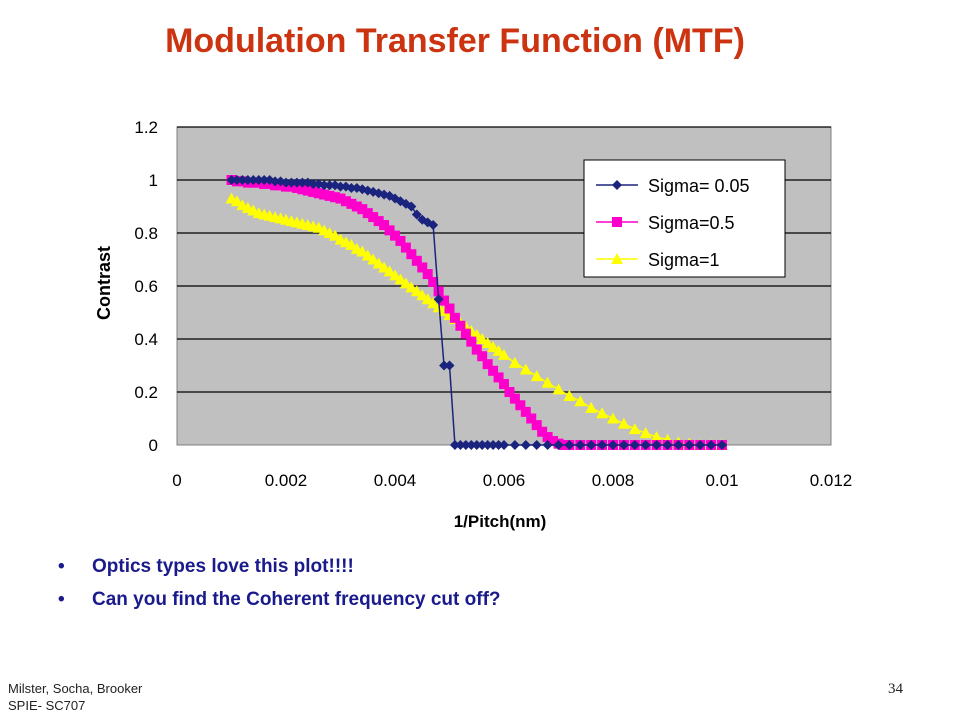  What do you see at coordinates (146, 127) in the screenshot?
I see `y-tick-label: 1.2` at bounding box center [146, 127].